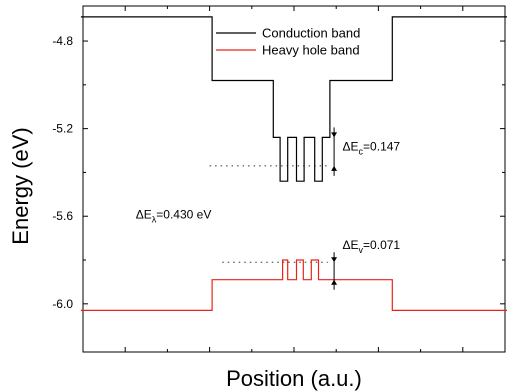  What do you see at coordinates (361, 152) in the screenshot?
I see `annotation-subscript: c` at bounding box center [361, 152].